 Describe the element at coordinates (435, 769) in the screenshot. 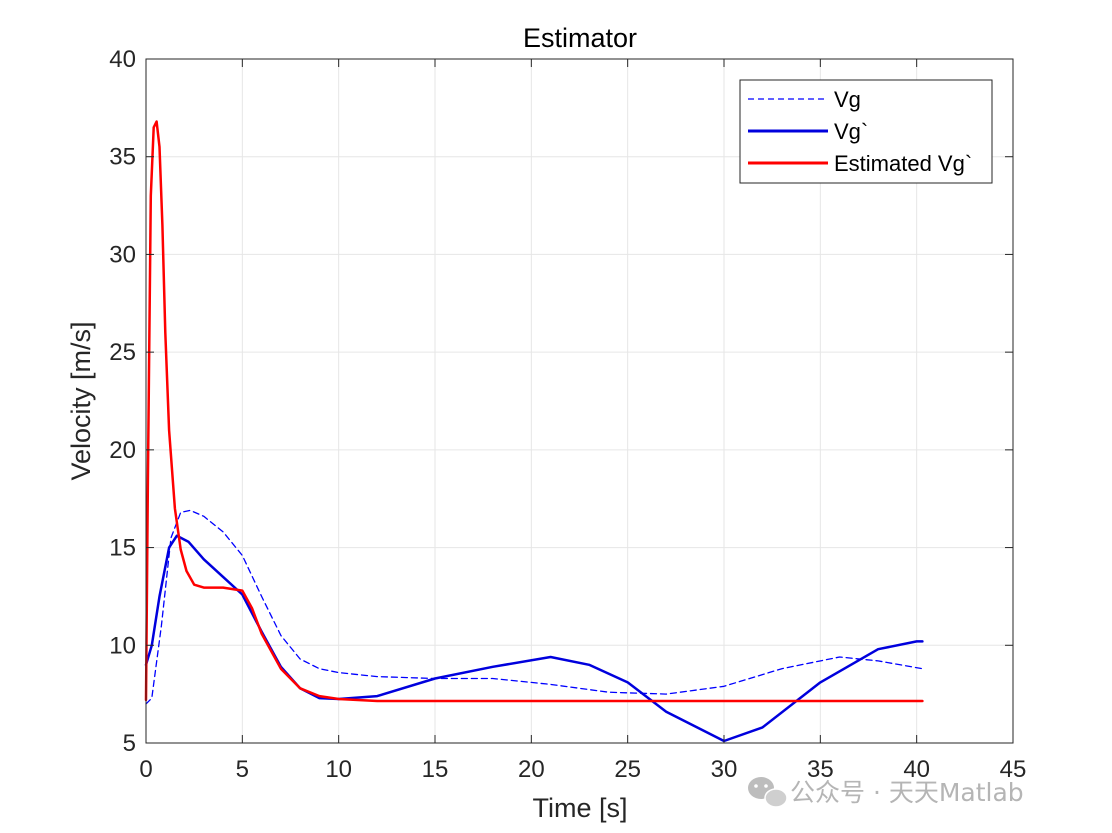

I see `x-tick-label: 15` at that location.